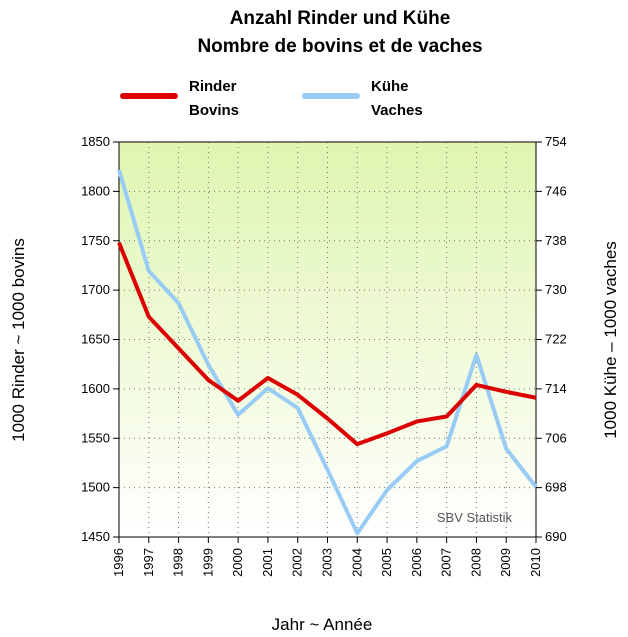 This screenshot has height=637, width=628. Describe the element at coordinates (340, 18) in the screenshot. I see `chart-title: Anzahl Rinder und Kühe` at that location.